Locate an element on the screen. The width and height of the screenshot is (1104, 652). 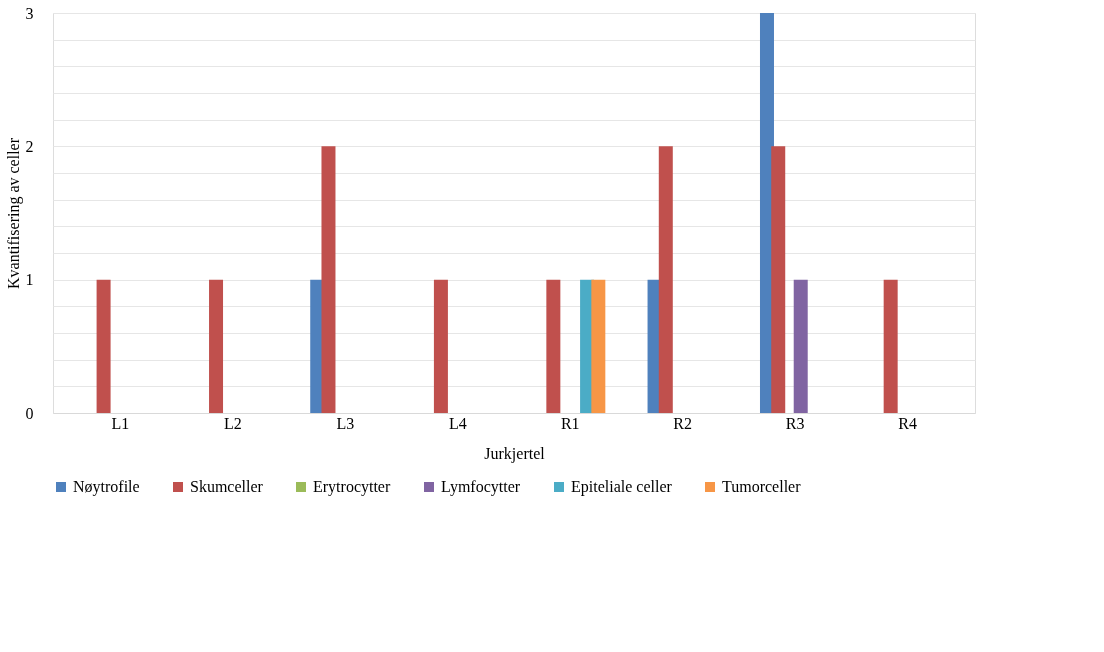
legend-label: Epiteliale celler is located at coordinates (622, 487).